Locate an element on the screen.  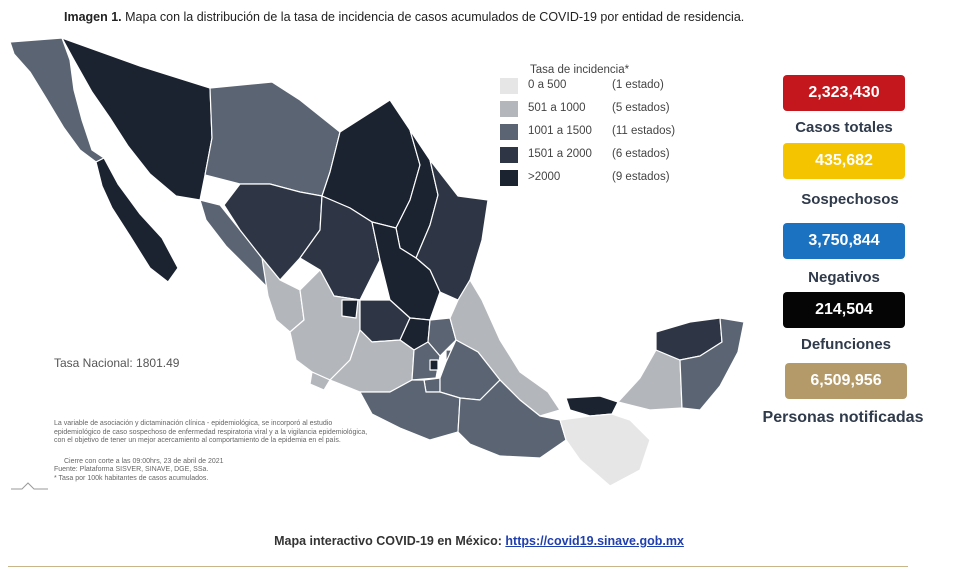
stat-label-personas-notificadas: Personas notificadas is located at coordinates (843, 417).